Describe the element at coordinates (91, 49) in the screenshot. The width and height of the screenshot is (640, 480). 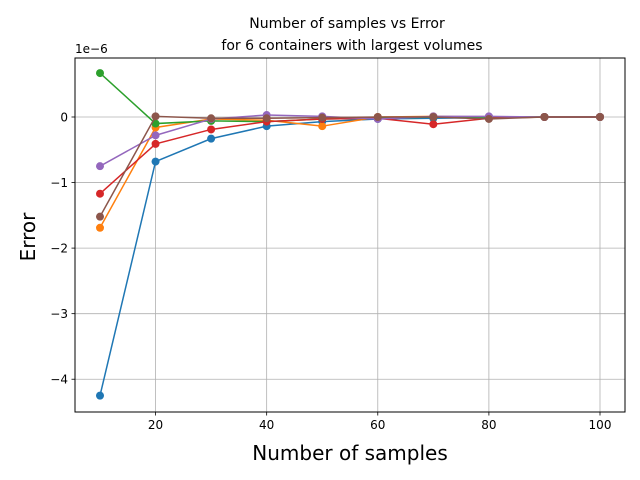
I see `y-offset-label: 1e−6` at that location.